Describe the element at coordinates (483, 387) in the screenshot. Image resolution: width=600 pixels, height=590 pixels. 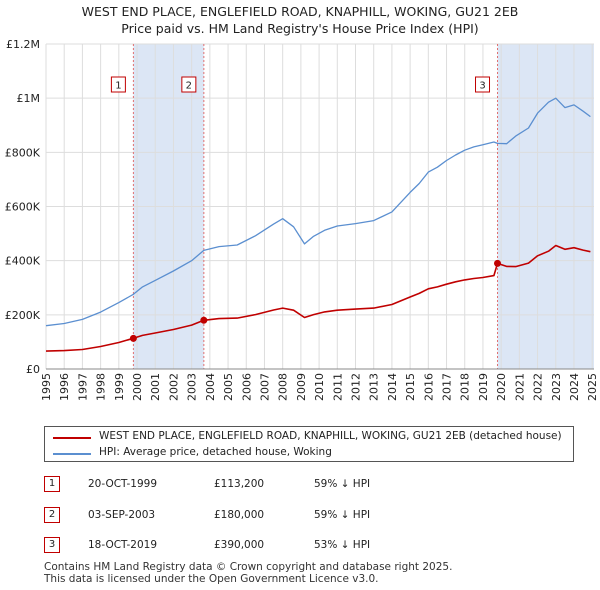
I see `x-tick-label: 2019` at that location.